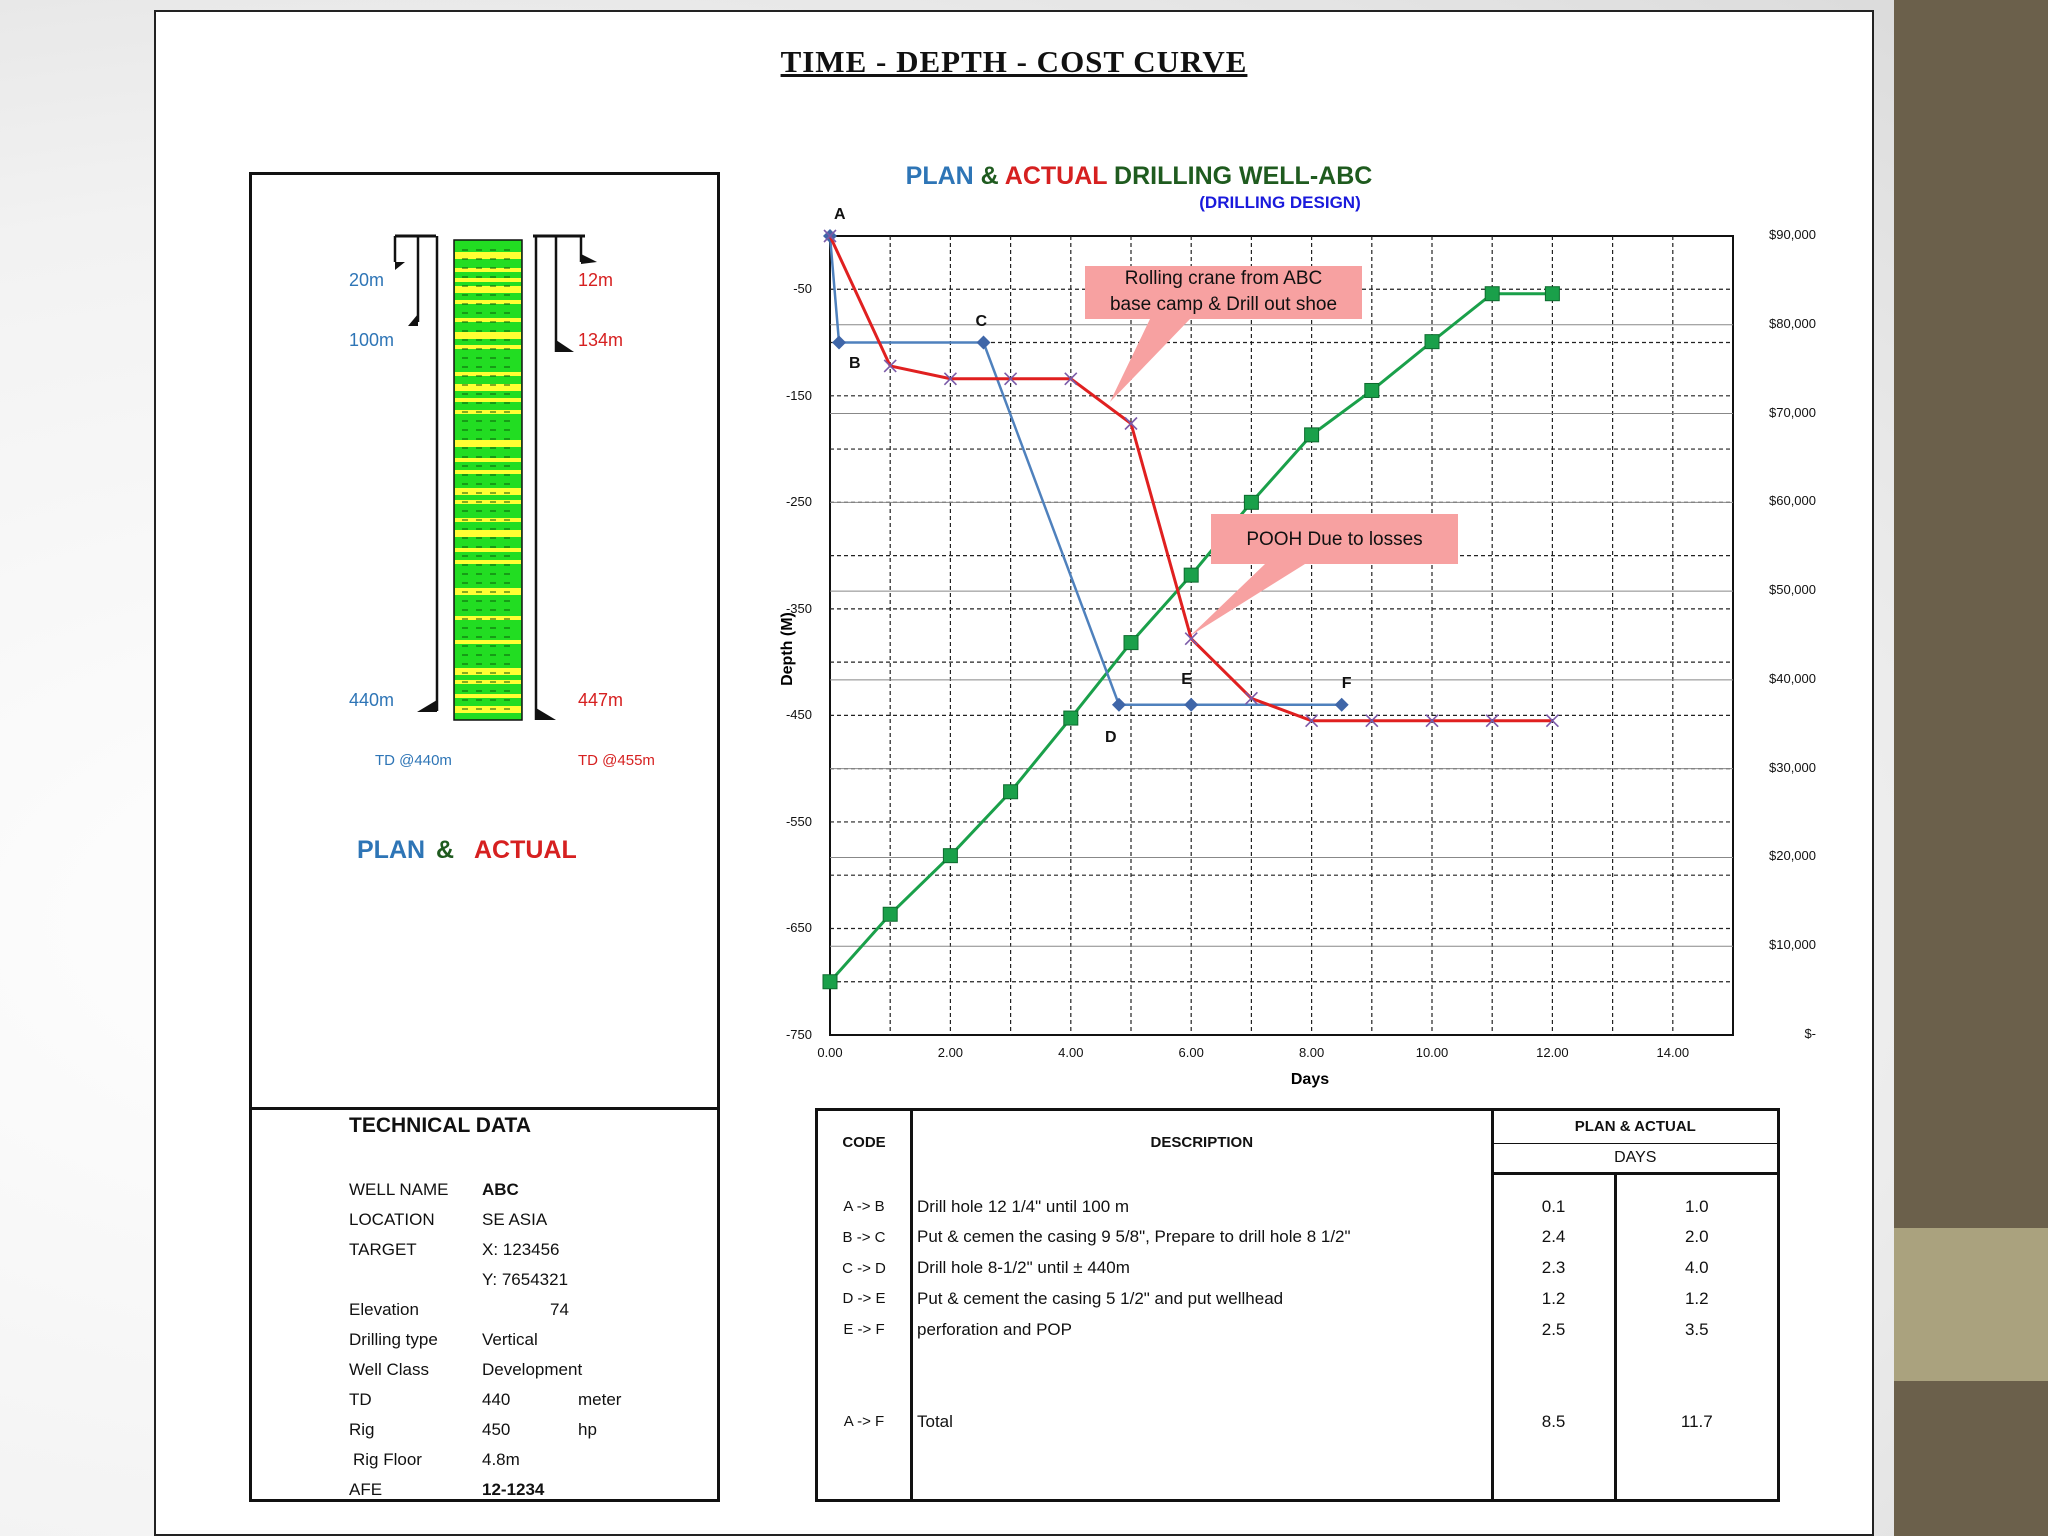  What do you see at coordinates (1298, 1421) in the screenshot?
I see `table-row: A -> F Total 8.5 11.7` at bounding box center [1298, 1421].